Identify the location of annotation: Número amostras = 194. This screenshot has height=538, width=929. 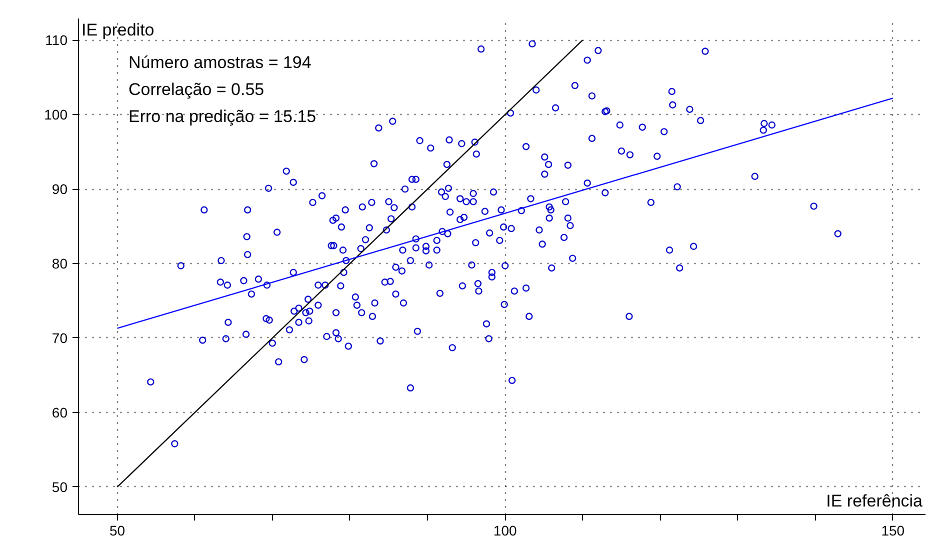
(220, 62).